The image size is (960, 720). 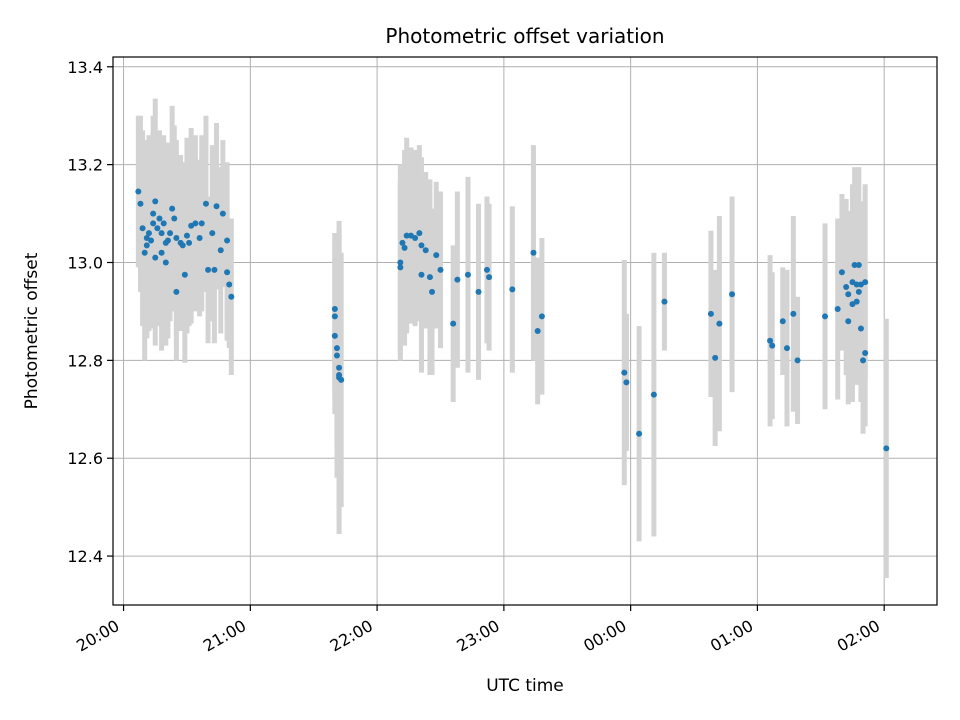 I want to click on y-tick-label: 12.4, so click(x=85, y=556).